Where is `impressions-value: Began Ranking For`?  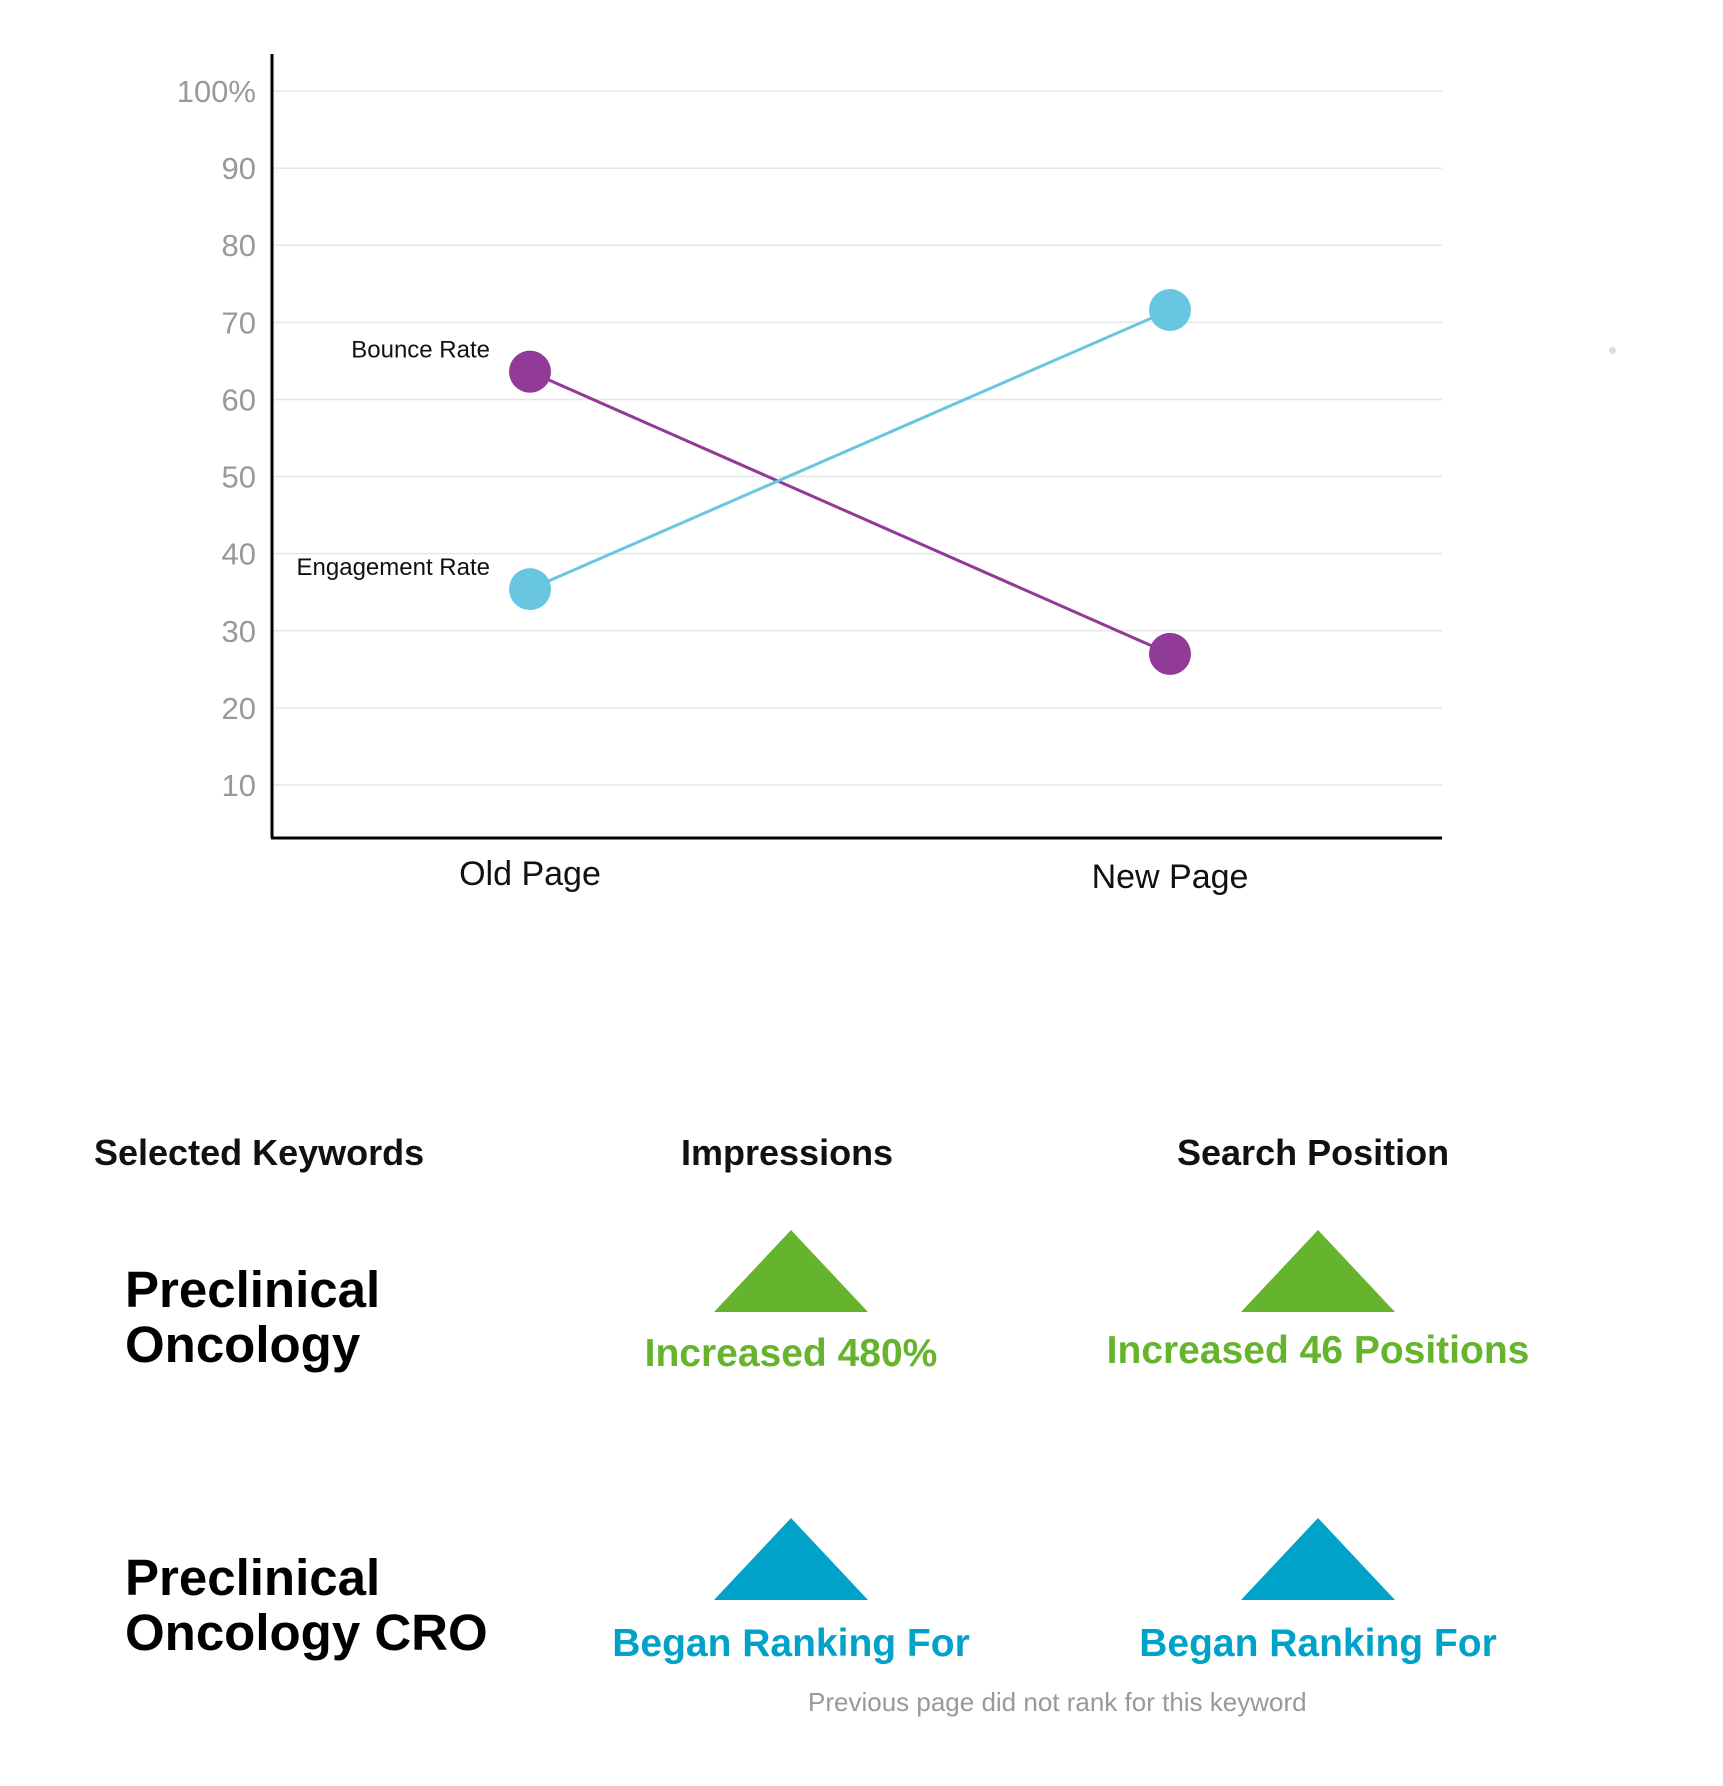 impressions-value: Began Ranking For is located at coordinates (791, 1643).